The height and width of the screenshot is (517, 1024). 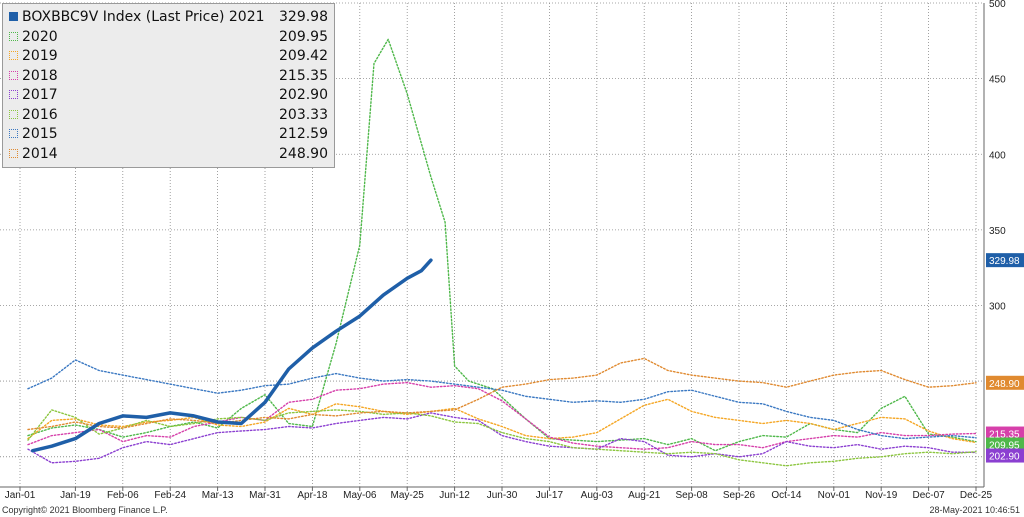 What do you see at coordinates (168, 56) in the screenshot?
I see `legend-row: 2019 209.42` at bounding box center [168, 56].